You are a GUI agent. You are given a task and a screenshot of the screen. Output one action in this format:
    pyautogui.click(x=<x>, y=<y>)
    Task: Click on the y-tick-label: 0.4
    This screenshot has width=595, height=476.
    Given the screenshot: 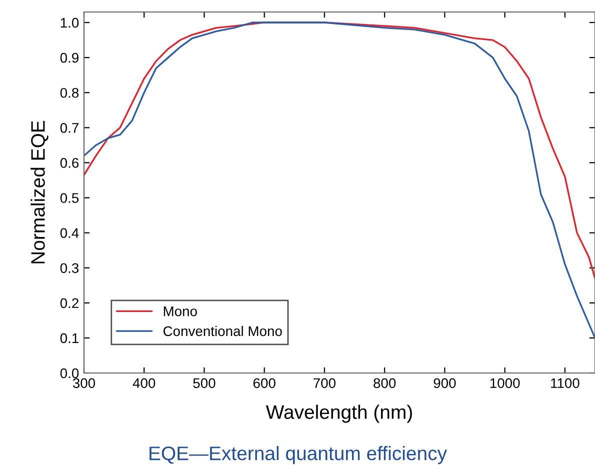 What is the action you would take?
    pyautogui.click(x=69, y=233)
    